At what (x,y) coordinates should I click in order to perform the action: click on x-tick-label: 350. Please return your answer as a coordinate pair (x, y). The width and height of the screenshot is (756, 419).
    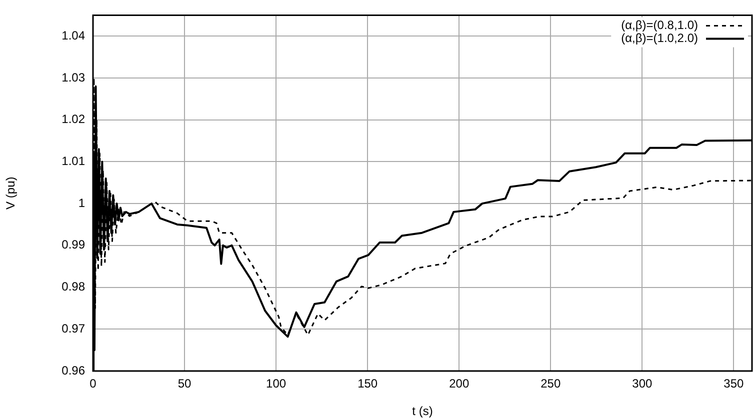
    Looking at the image, I should click on (734, 383).